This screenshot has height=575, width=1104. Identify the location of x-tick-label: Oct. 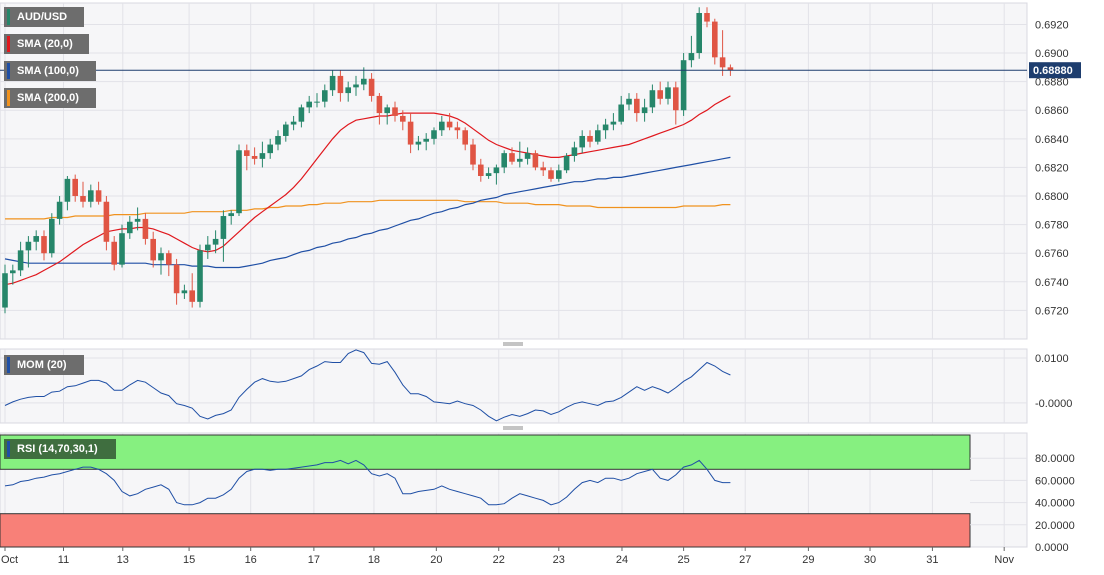
(9, 560).